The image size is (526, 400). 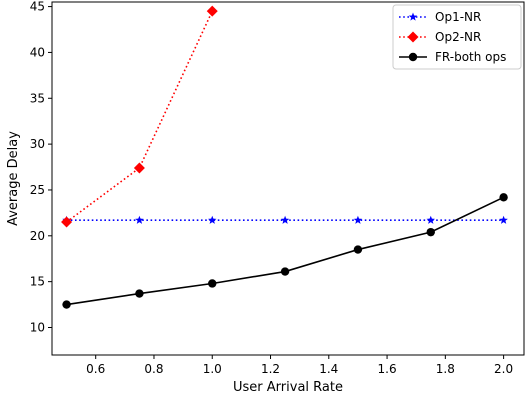 What do you see at coordinates (37, 52) in the screenshot?
I see `y-tick-label: 40` at bounding box center [37, 52].